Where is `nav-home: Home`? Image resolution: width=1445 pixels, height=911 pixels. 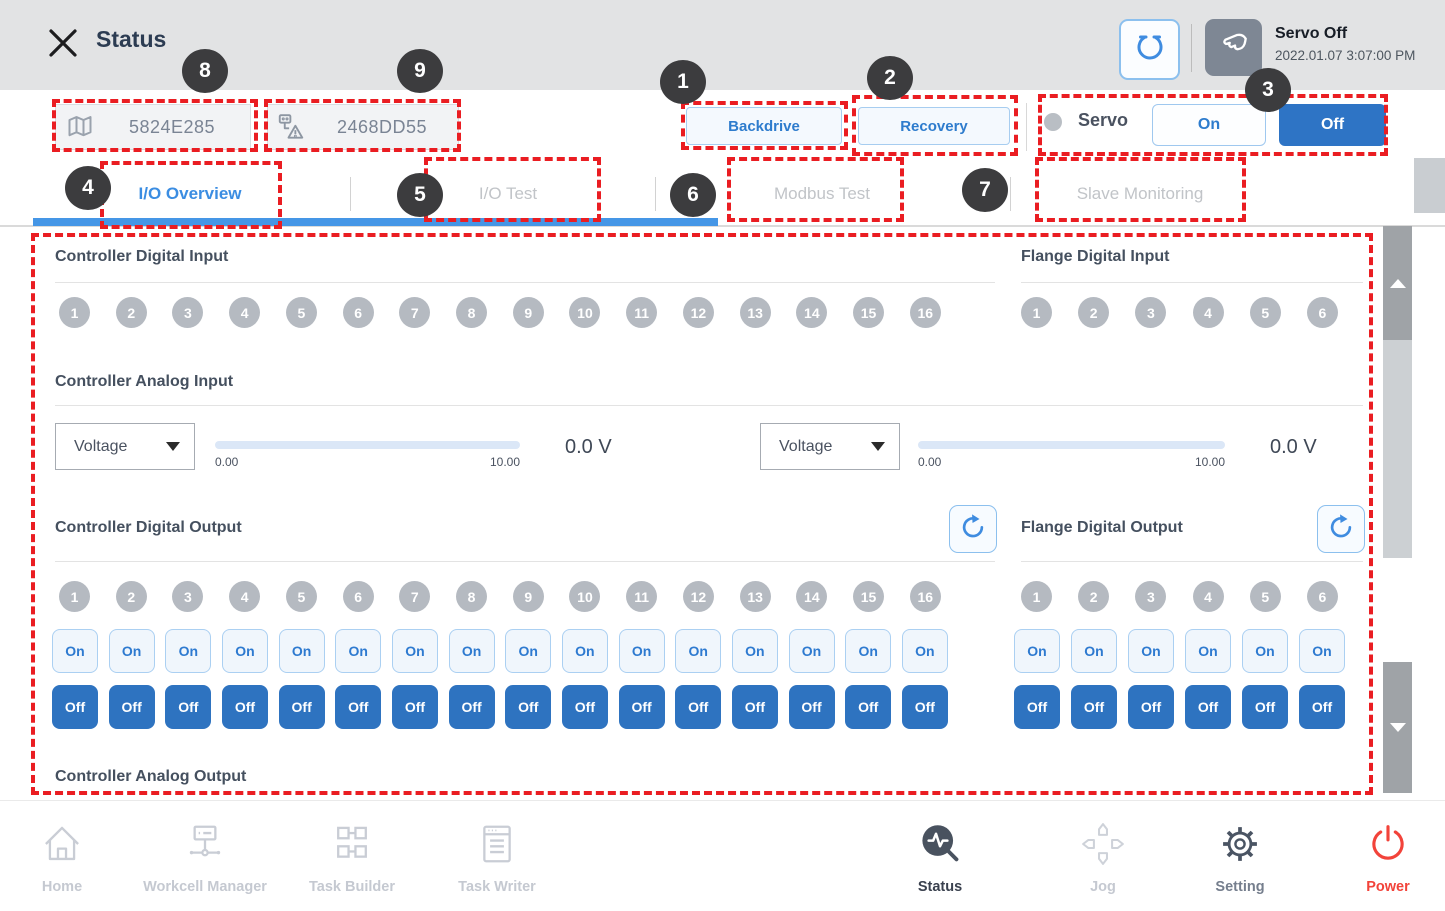
nav-home: Home is located at coordinates (73, 854).